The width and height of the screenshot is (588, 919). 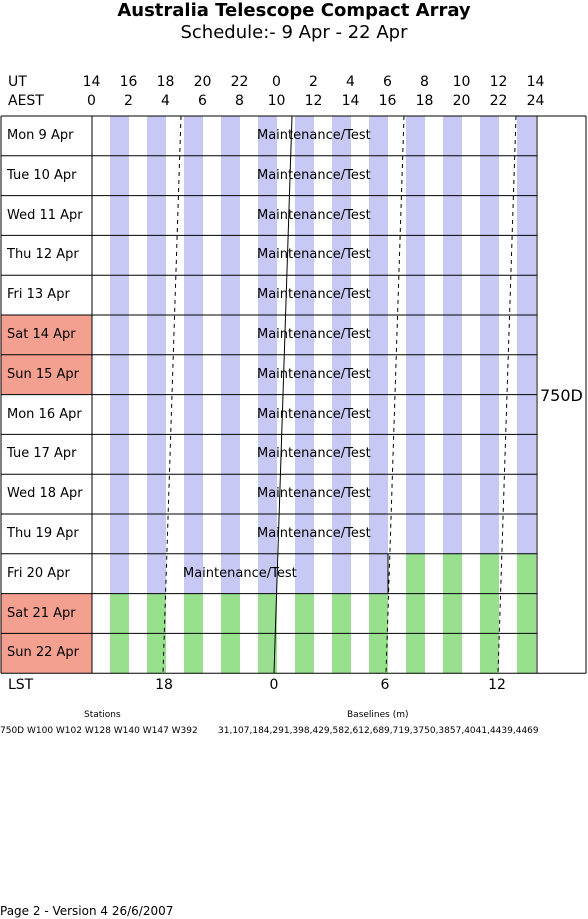 What do you see at coordinates (164, 685) in the screenshot?
I see `lst-tick: 18` at bounding box center [164, 685].